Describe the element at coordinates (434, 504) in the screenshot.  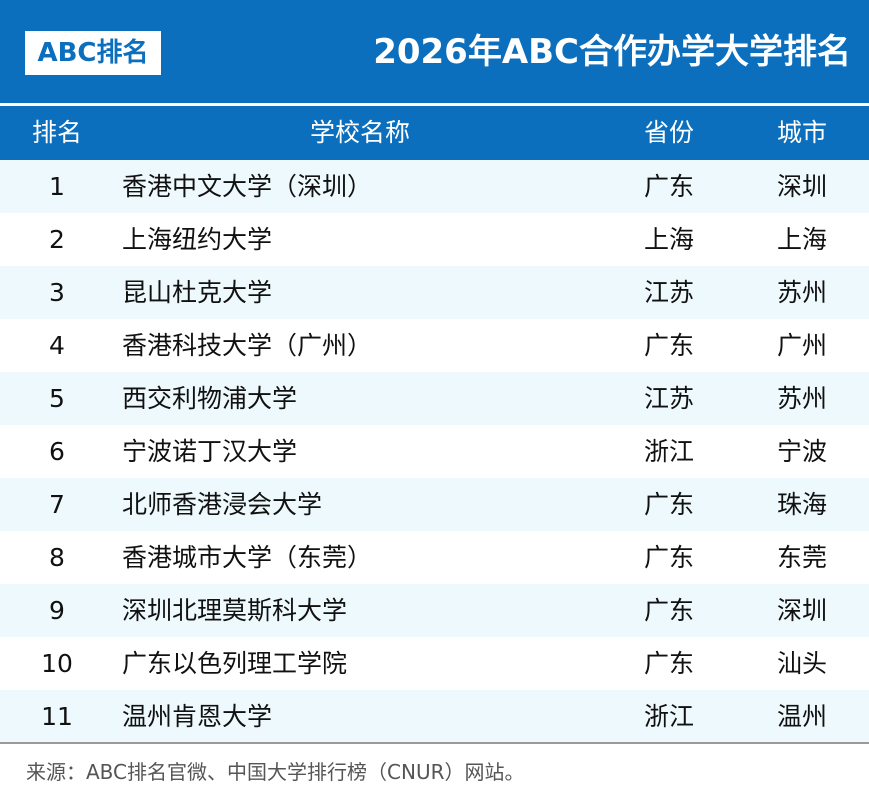
I see `table-row: 7 北师香港浸会大学 广东 珠海` at that location.